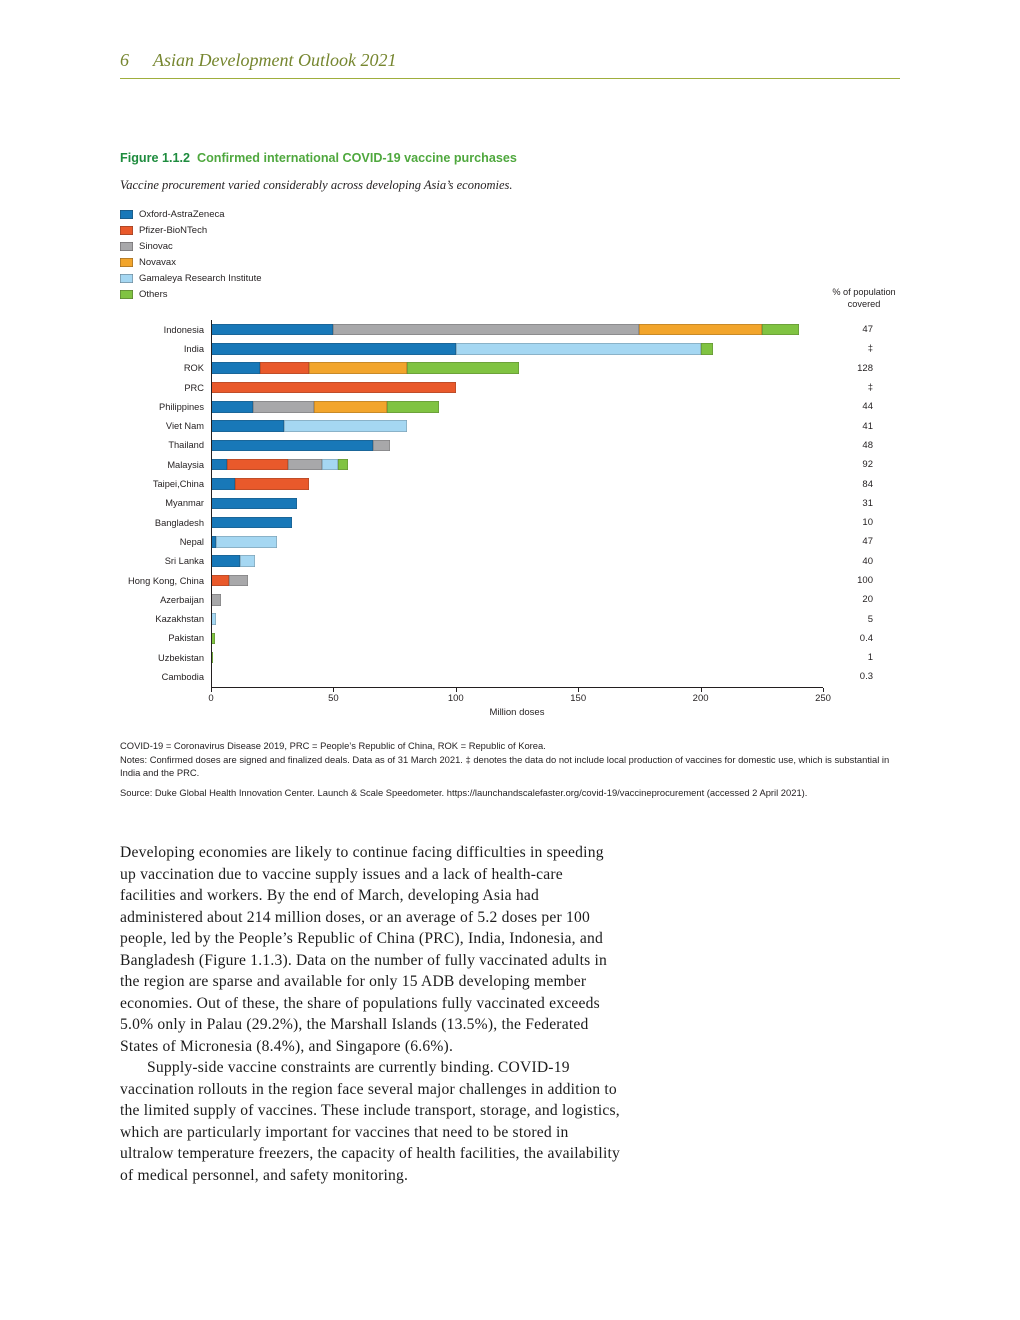  I want to click on pct-covered-value: ‡, so click(870, 388).